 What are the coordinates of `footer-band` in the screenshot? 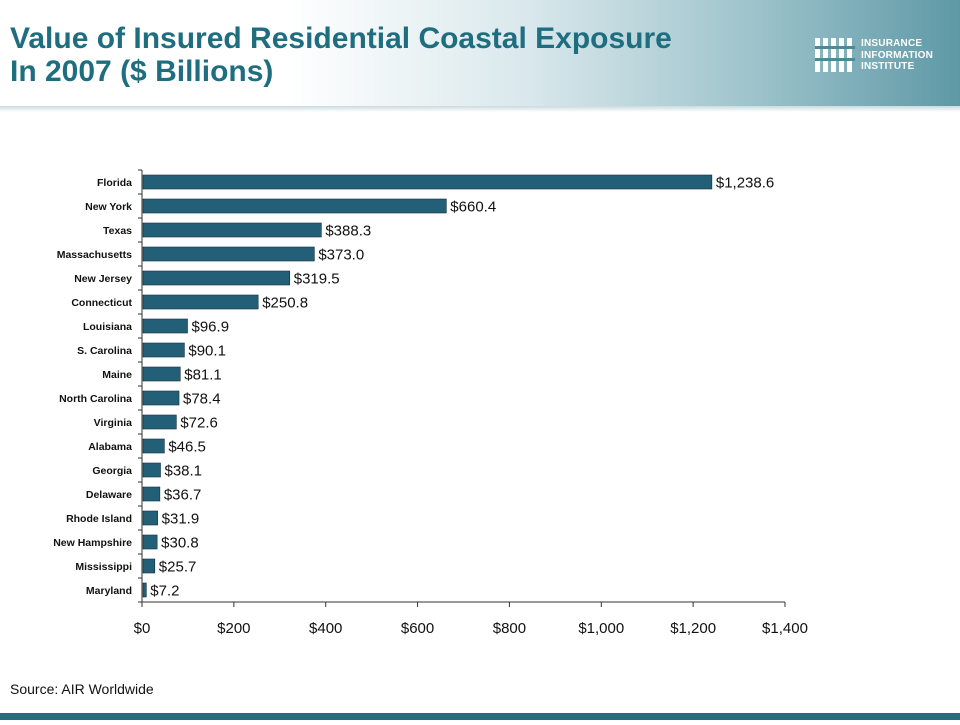 It's located at (480, 716).